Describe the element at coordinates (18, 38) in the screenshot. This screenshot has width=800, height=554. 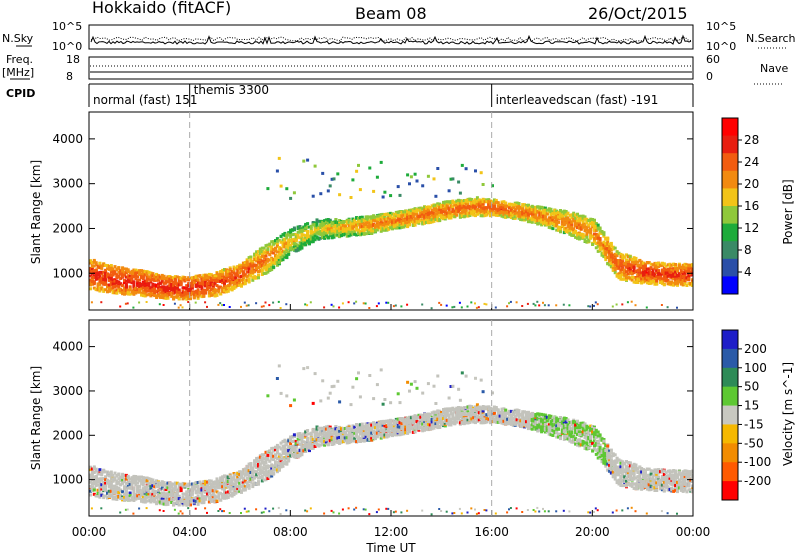
I see `nsky-label: N.Sky` at that location.